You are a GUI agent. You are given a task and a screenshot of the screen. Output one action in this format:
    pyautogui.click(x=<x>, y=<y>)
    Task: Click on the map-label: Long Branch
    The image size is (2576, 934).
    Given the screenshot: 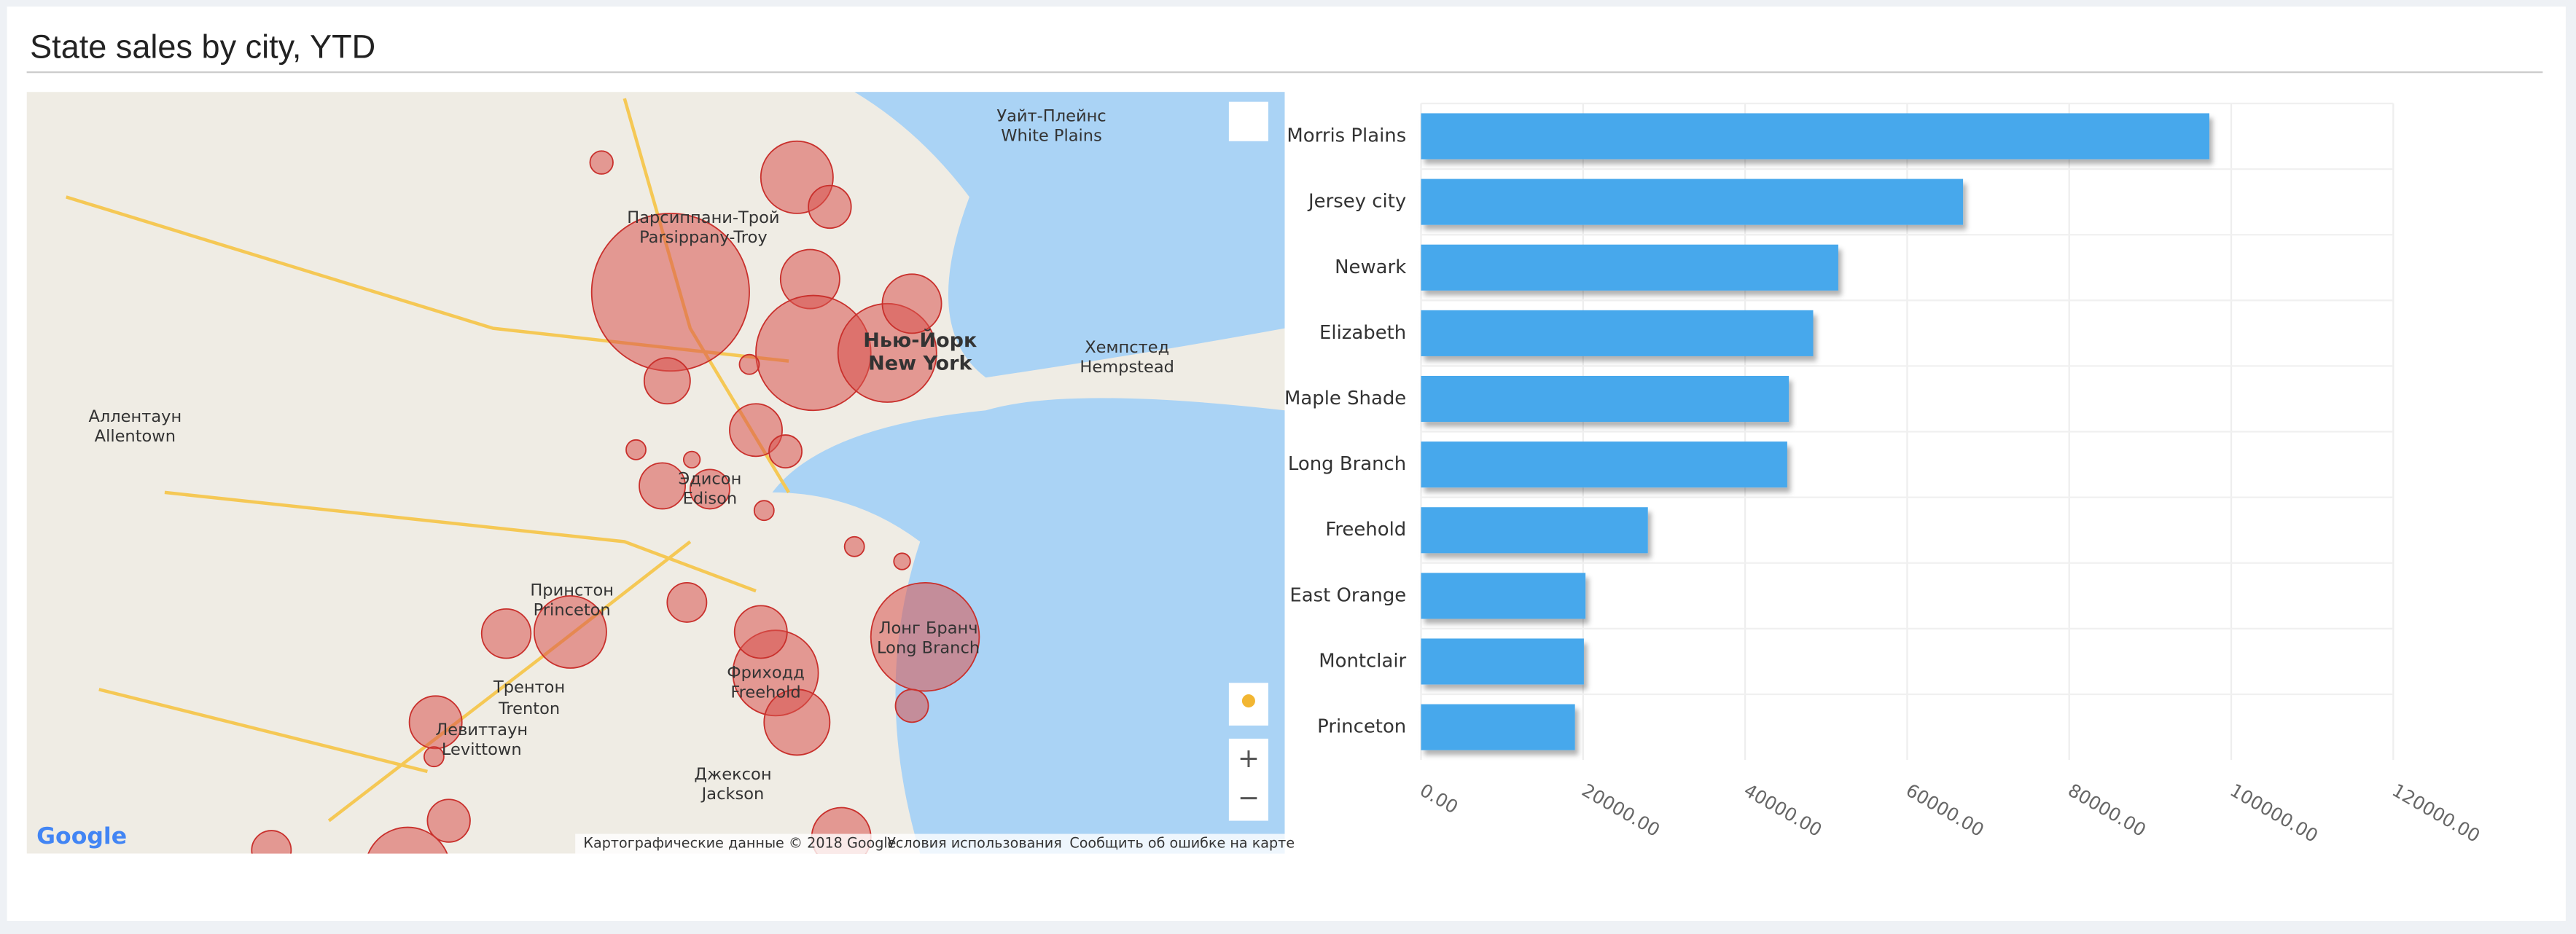 What is the action you would take?
    pyautogui.click(x=928, y=647)
    